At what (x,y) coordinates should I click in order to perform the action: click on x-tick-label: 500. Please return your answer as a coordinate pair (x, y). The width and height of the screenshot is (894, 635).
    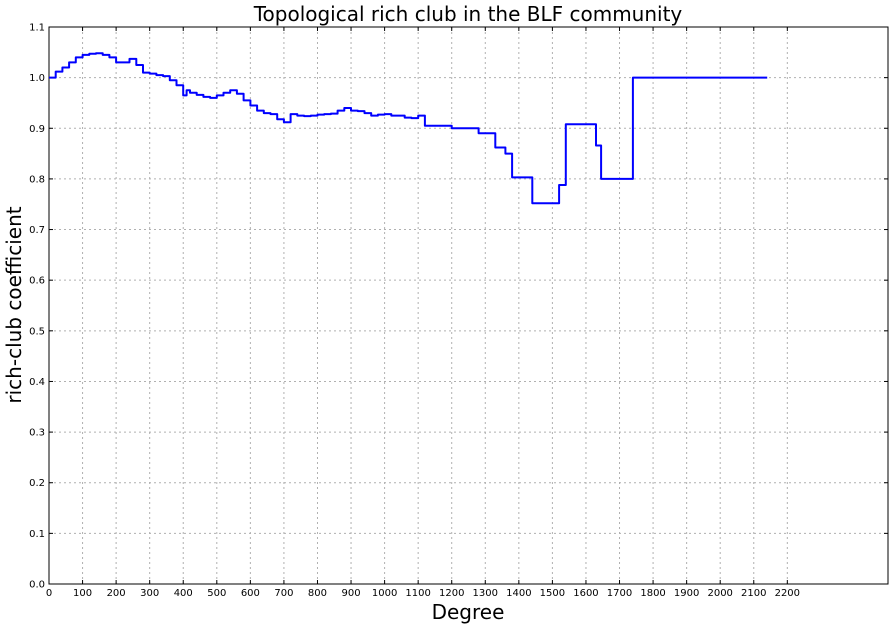
    Looking at the image, I should click on (216, 593).